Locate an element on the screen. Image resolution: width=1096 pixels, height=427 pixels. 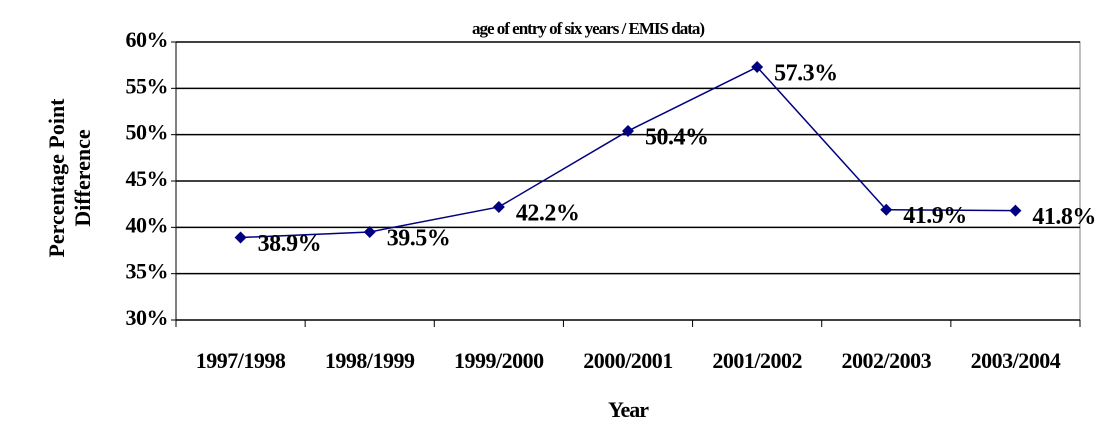
x-tick-label: 2001/2002 is located at coordinates (757, 360).